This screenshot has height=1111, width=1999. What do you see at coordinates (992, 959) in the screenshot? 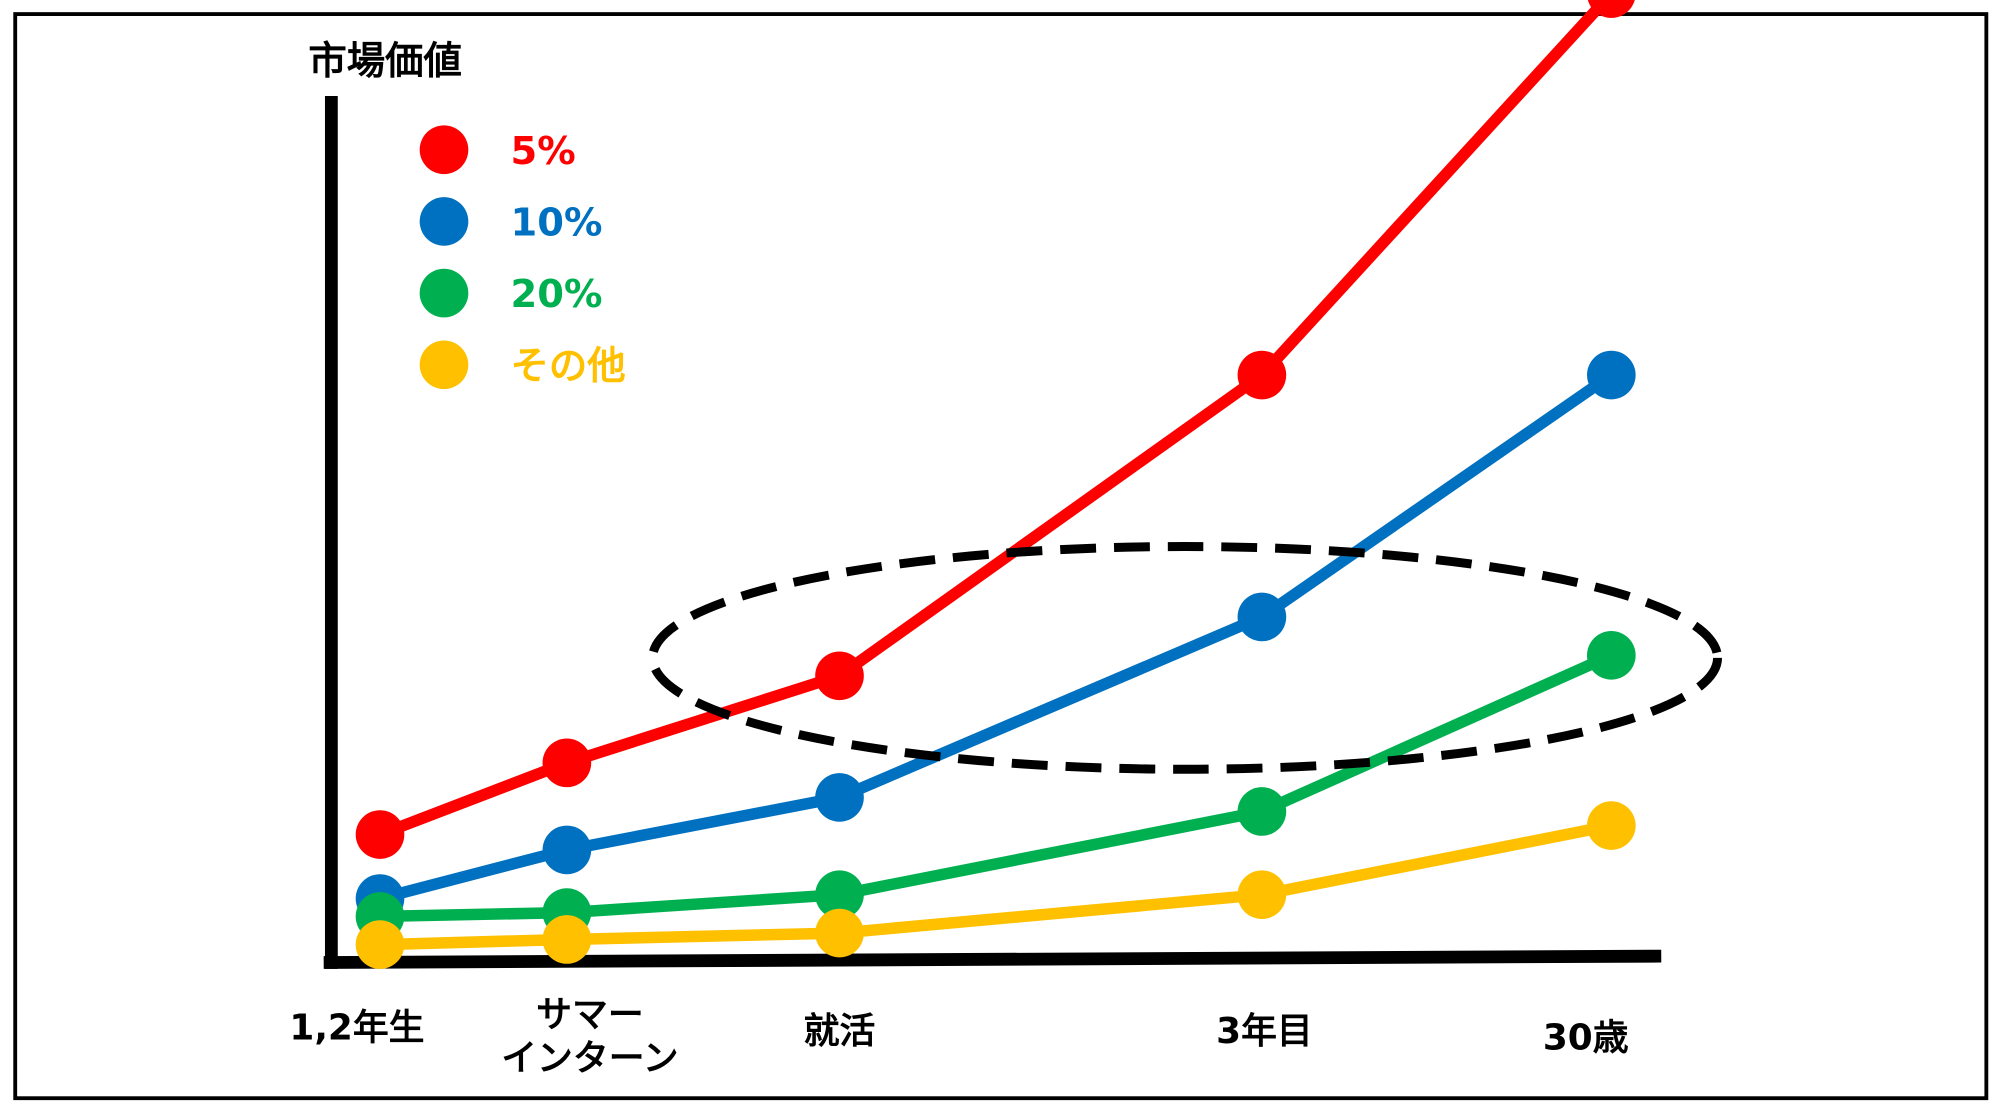
I see `x-axis` at bounding box center [992, 959].